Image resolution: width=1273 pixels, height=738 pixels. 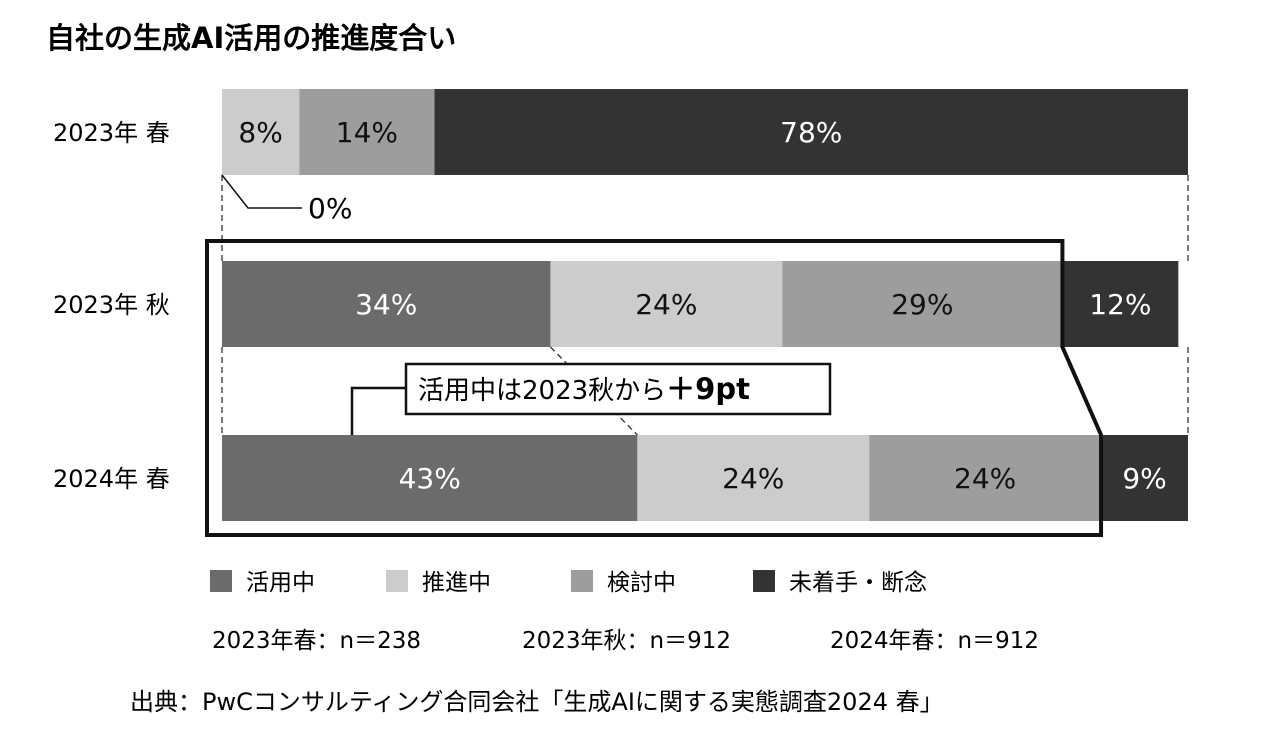 I want to click on bar-segment-r2-s2, so click(x=666, y=304).